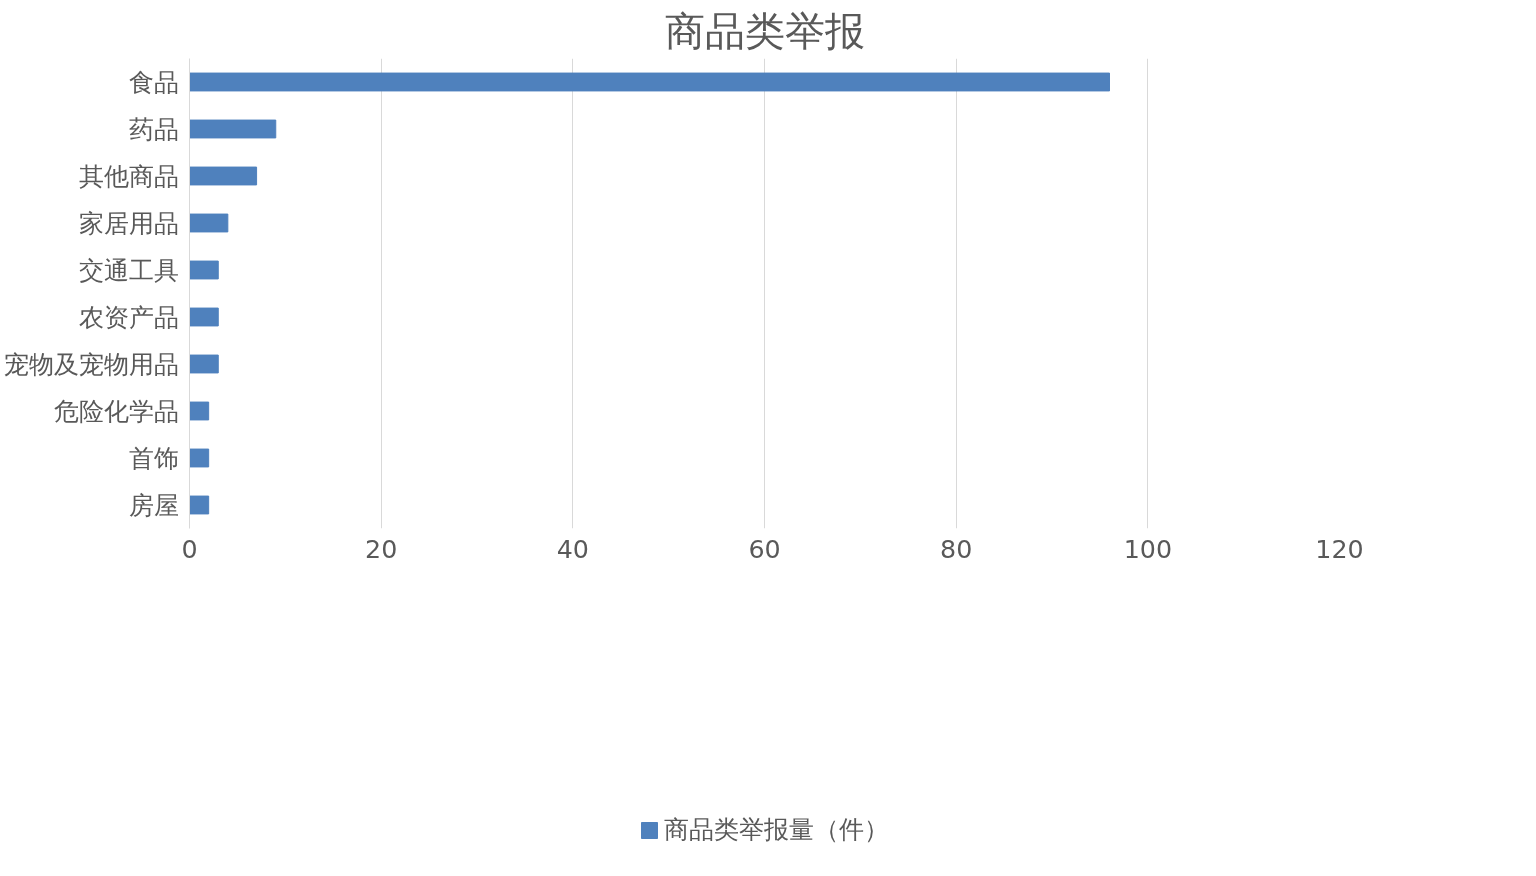 This screenshot has width=1536, height=876. What do you see at coordinates (153, 129) in the screenshot?
I see `y-tick-label: 药品` at bounding box center [153, 129].